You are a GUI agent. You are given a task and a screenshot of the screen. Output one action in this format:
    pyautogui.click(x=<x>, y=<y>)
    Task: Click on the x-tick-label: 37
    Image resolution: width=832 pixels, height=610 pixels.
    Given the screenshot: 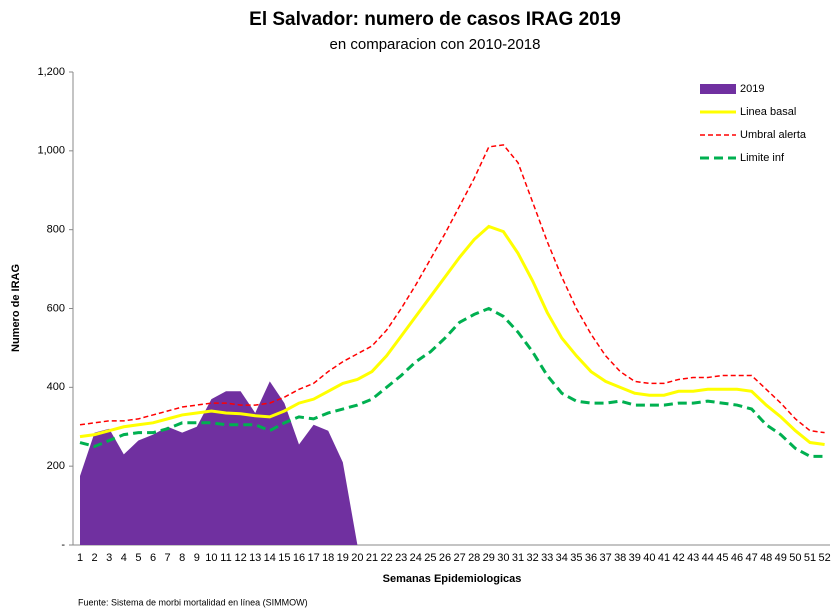 What is the action you would take?
    pyautogui.click(x=605, y=558)
    